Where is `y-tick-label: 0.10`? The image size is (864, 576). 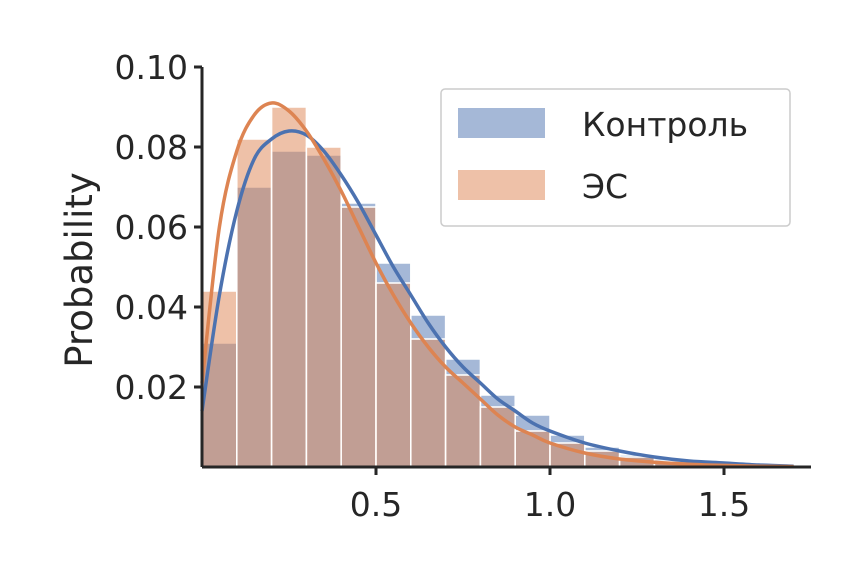 y-tick-label: 0.10 is located at coordinates (151, 67).